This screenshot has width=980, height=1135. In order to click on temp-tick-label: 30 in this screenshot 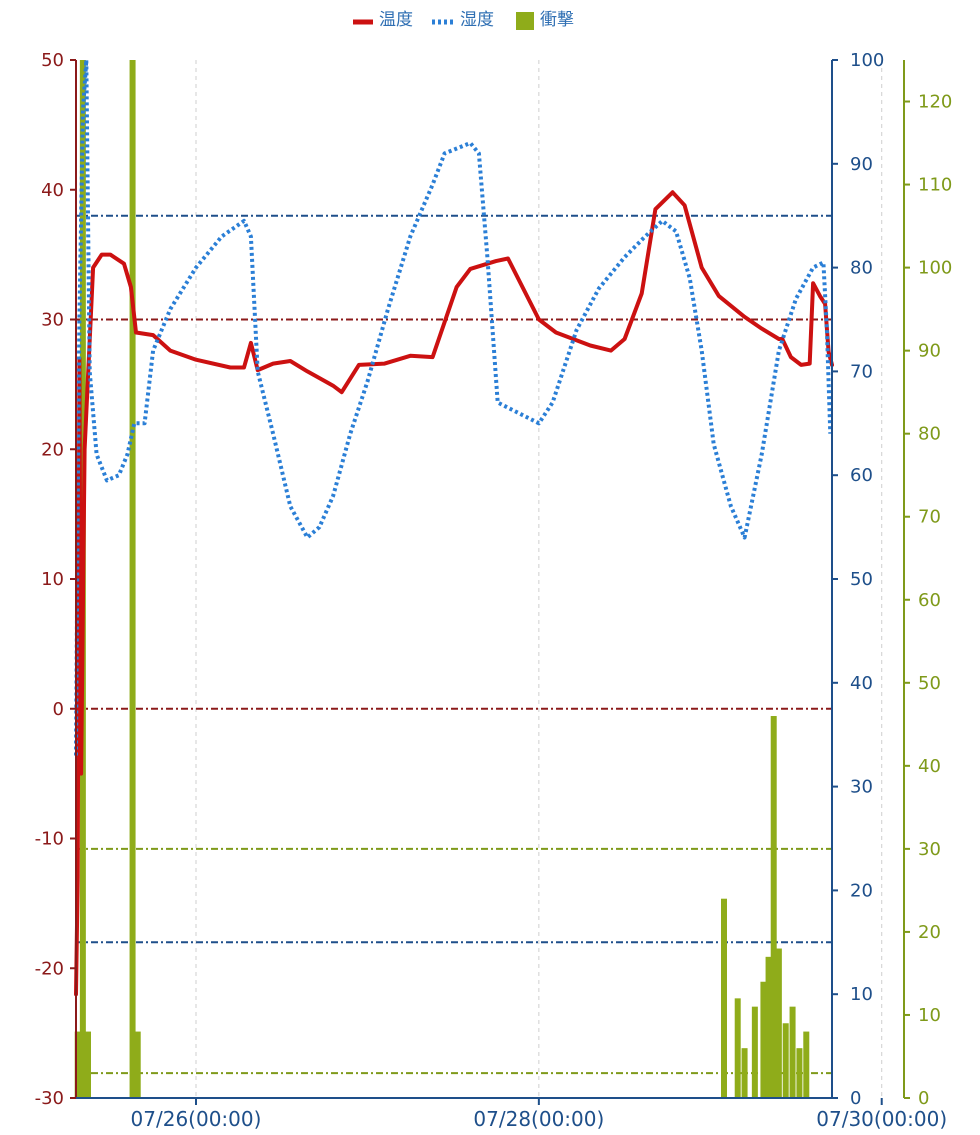, I will do `click(52, 320)`.